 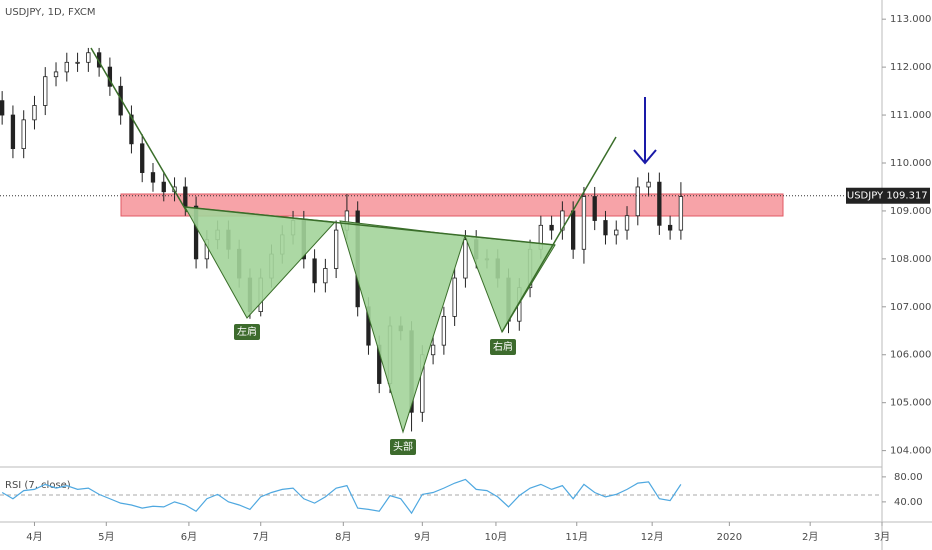 I want to click on x-tick-label: 4月, so click(x=34, y=537).